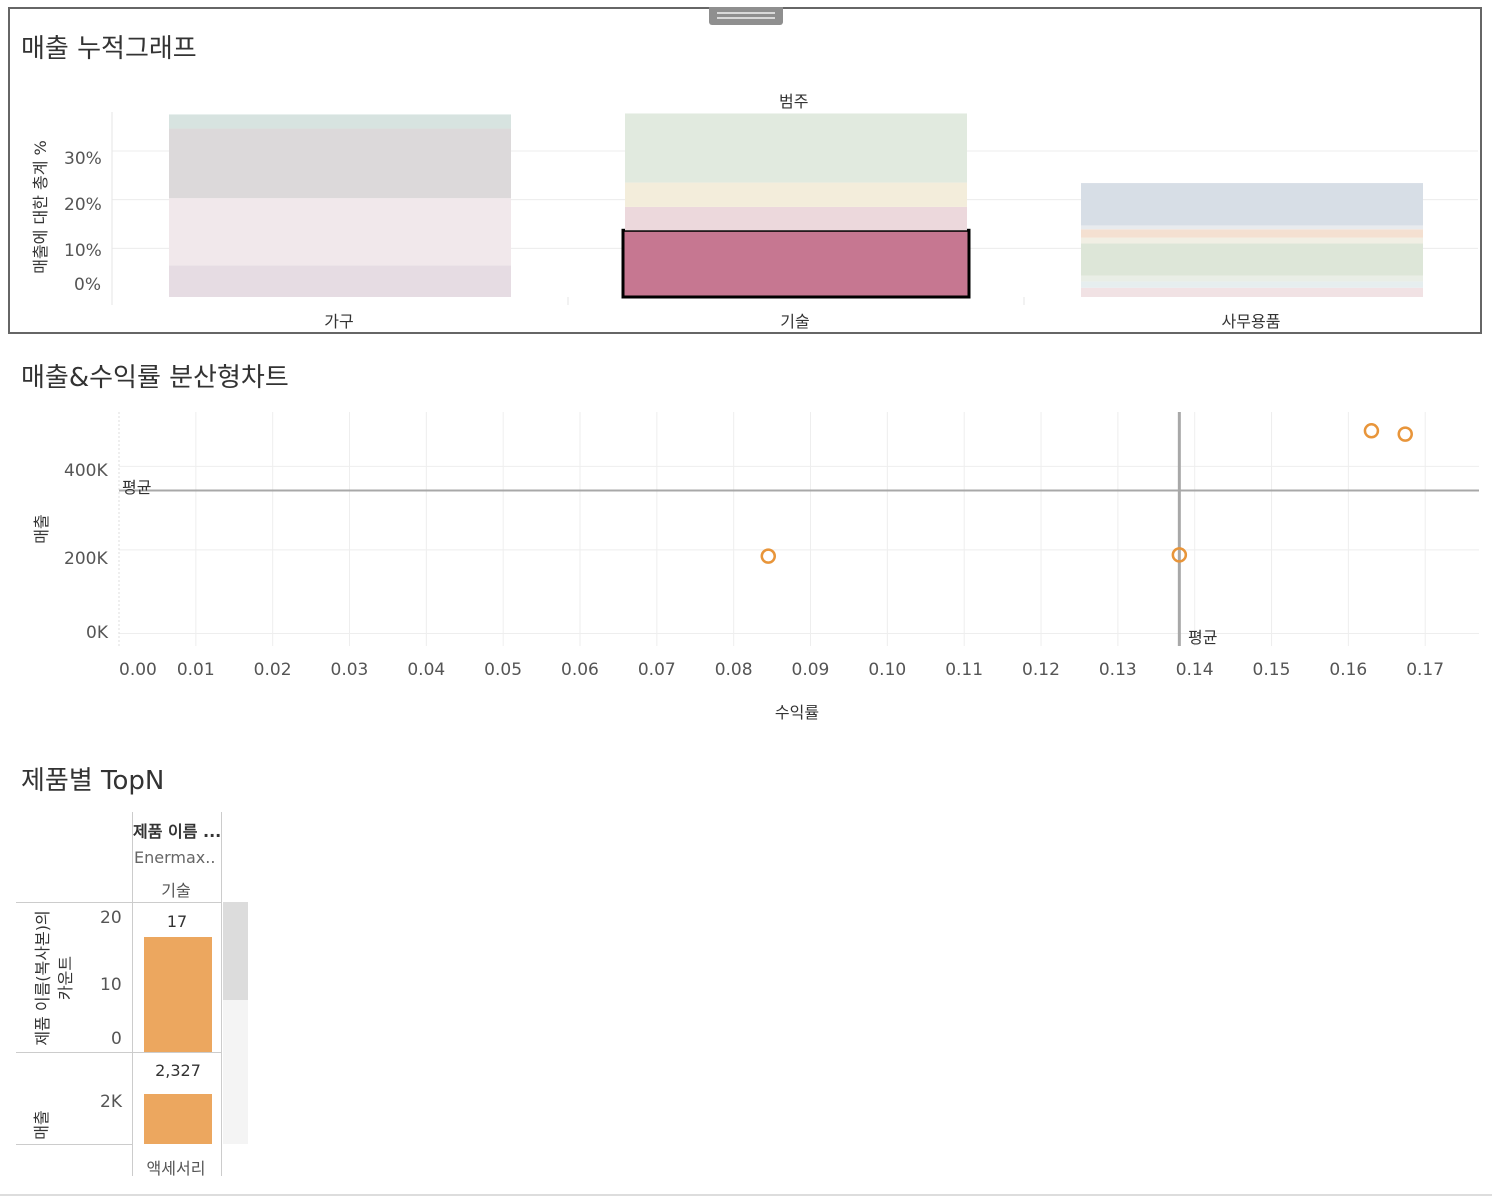 The width and height of the screenshot is (1492, 1200). Describe the element at coordinates (83, 251) in the screenshot. I see `stacked-y-tick: 10%` at that location.